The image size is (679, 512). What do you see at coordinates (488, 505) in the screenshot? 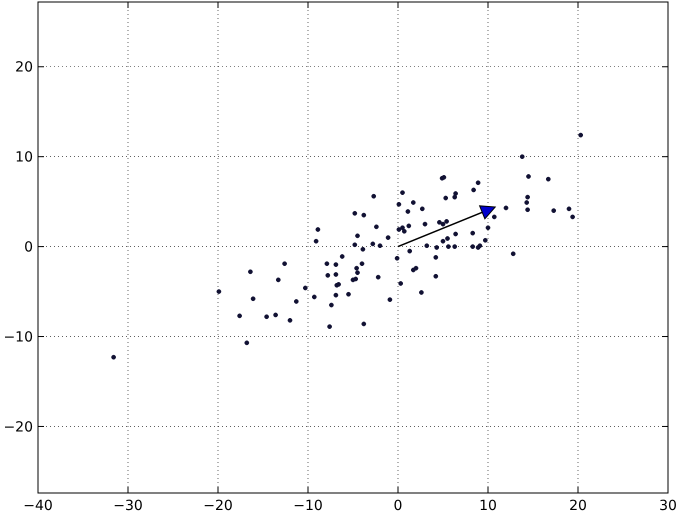
I see `x-tick-label: 10` at bounding box center [488, 505].